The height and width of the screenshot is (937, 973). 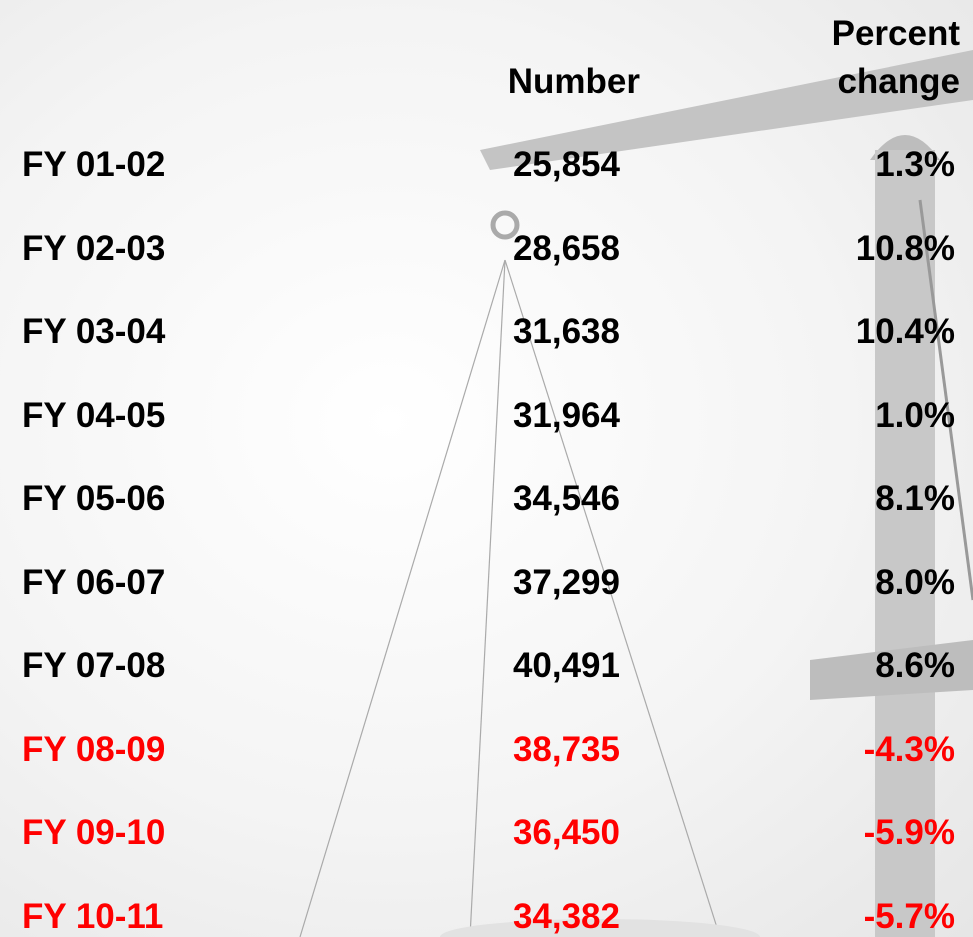 I want to click on row-percent-change: 1.3%, so click(x=915, y=164).